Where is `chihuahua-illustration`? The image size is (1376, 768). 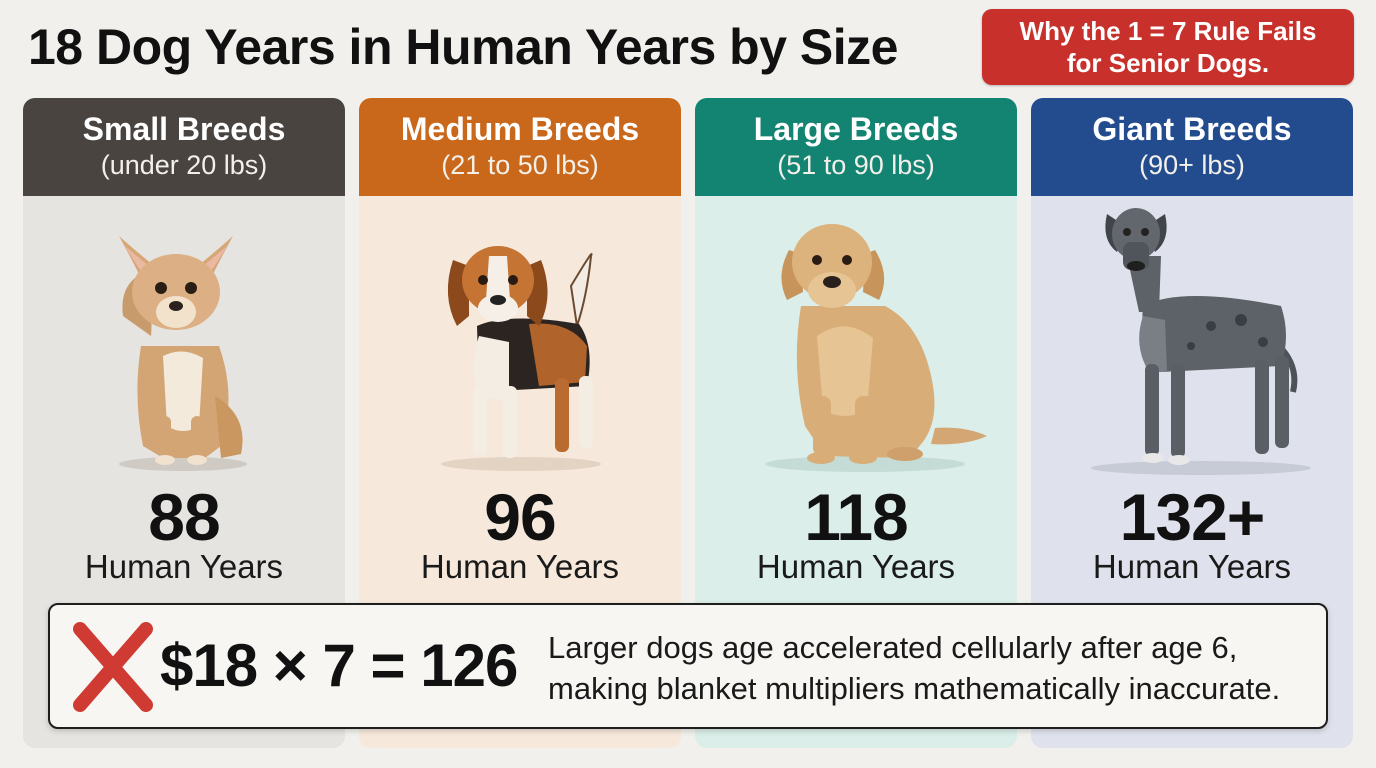 chihuahua-illustration is located at coordinates (183, 353).